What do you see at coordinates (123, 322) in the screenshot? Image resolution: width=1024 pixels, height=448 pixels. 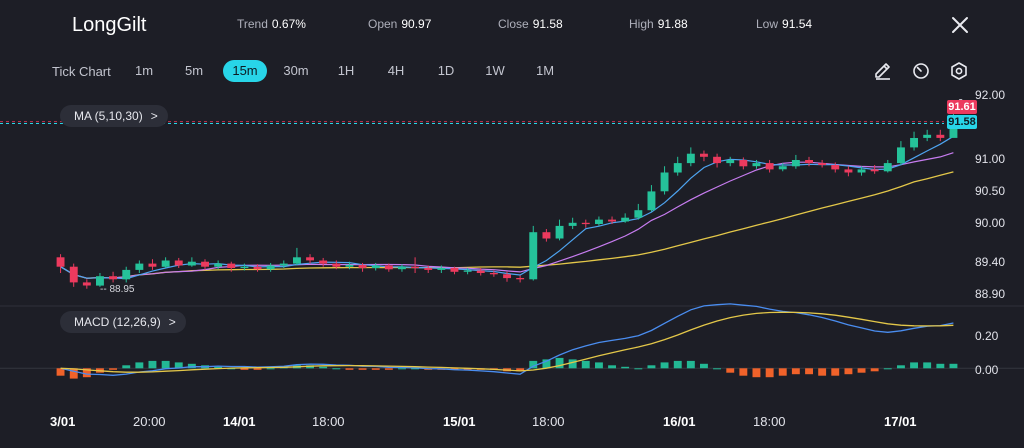 I see `macd-indicator-pill: MACD (12,26,9) >` at bounding box center [123, 322].